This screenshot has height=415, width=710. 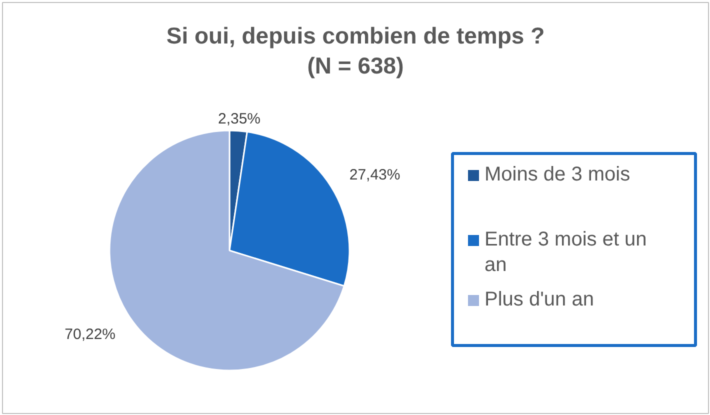 I want to click on data-label: 2,35%, so click(x=239, y=119).